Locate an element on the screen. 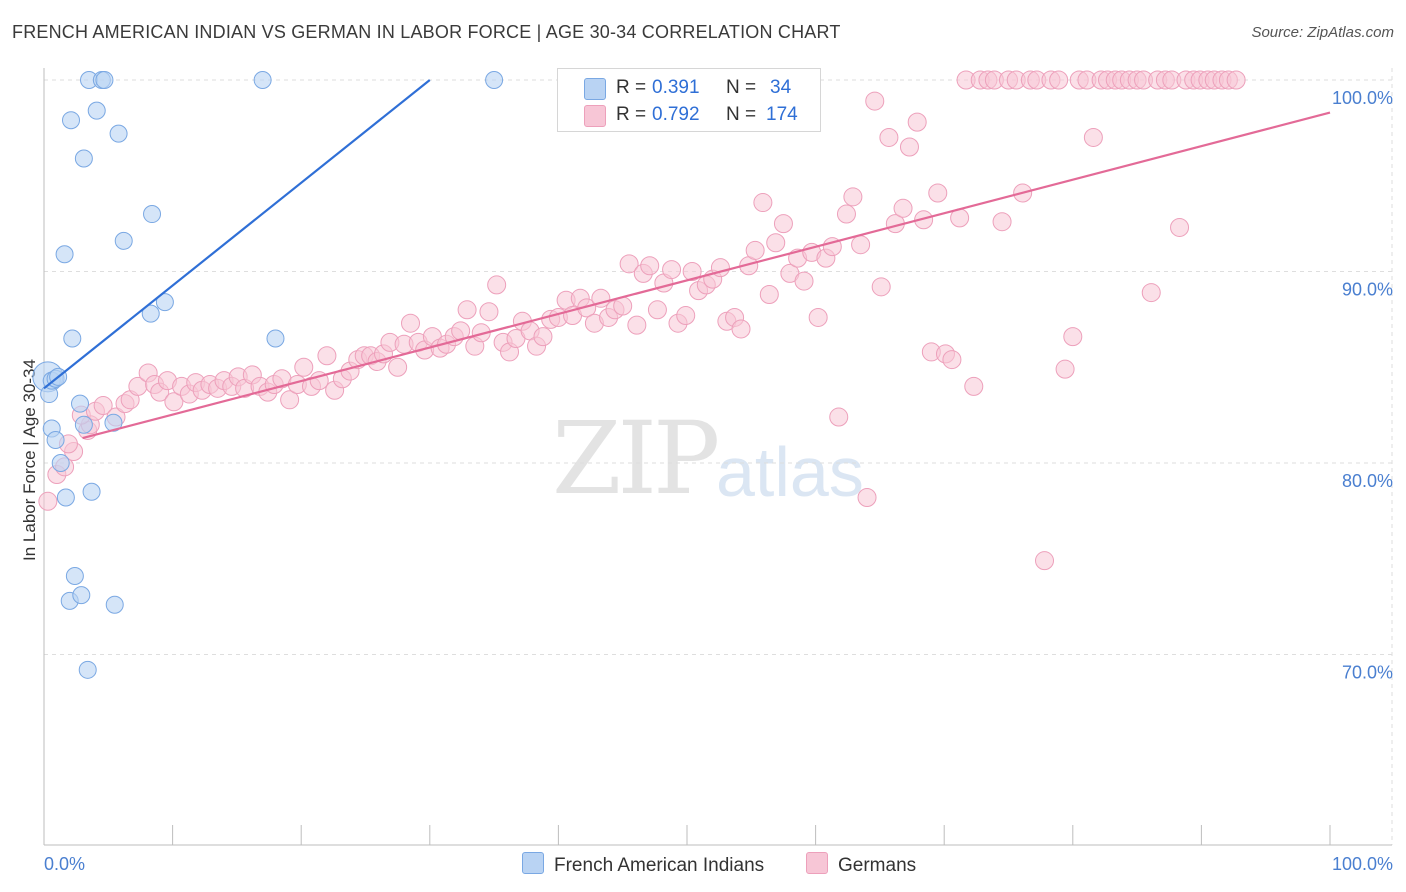  legend-n-label: N = is located at coordinates (741, 87).